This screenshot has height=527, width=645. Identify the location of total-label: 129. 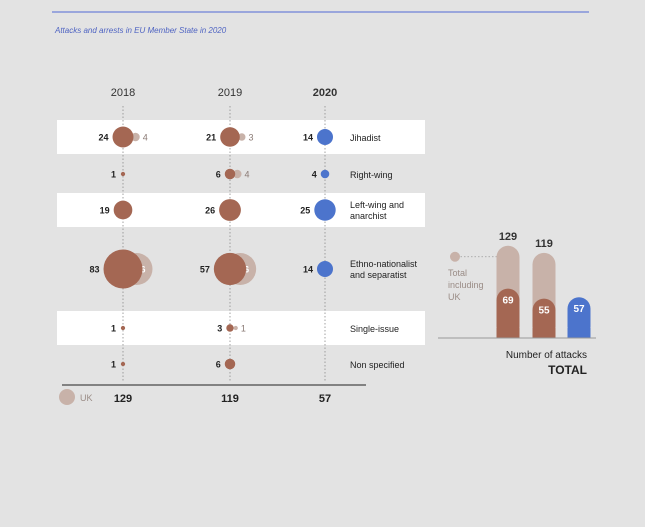
(123, 399).